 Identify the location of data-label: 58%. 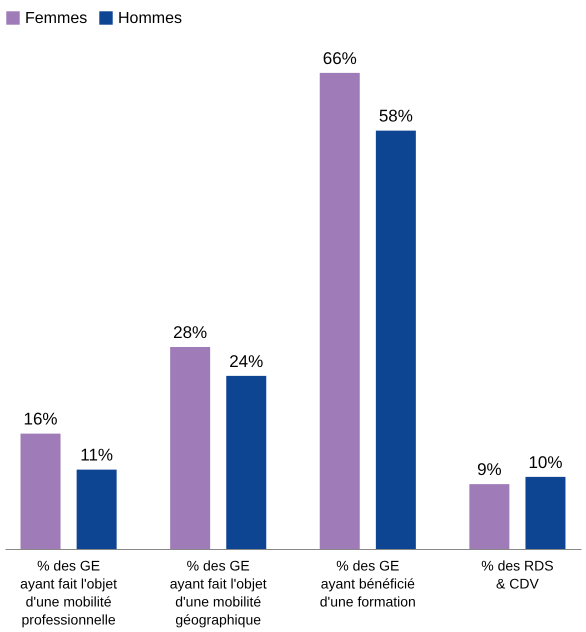
(395, 116).